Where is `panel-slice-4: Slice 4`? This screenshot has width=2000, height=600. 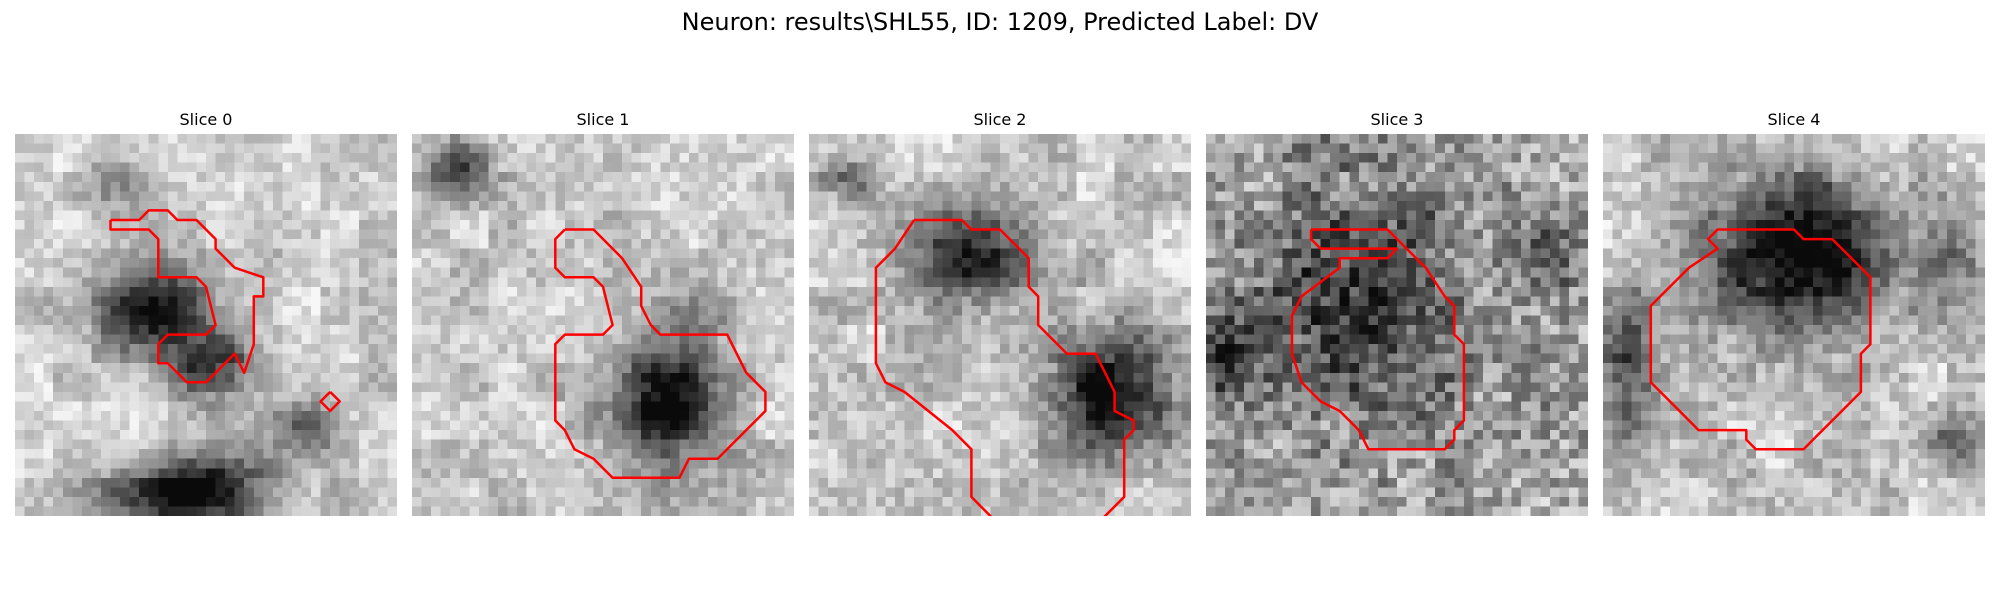 panel-slice-4: Slice 4 is located at coordinates (1794, 313).